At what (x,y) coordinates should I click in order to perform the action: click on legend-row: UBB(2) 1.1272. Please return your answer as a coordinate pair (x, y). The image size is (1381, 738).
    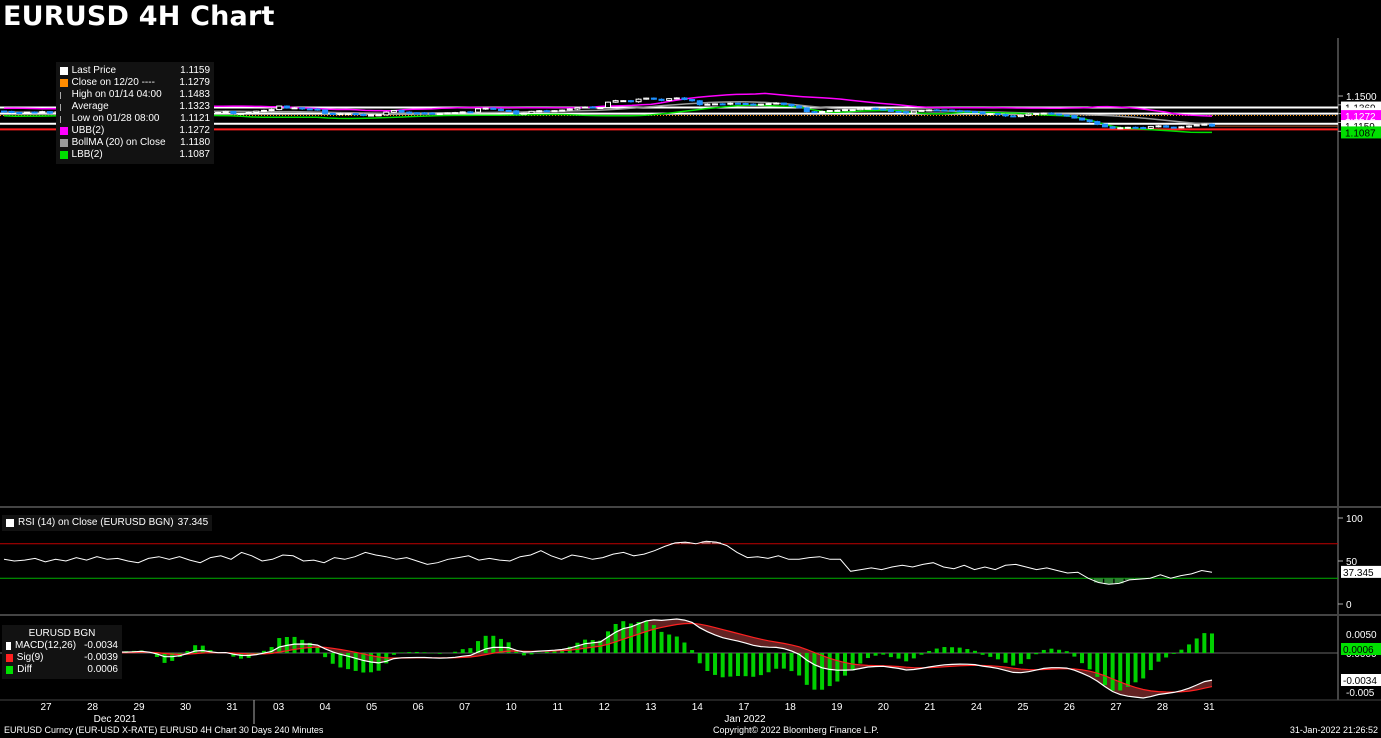
    Looking at the image, I should click on (135, 131).